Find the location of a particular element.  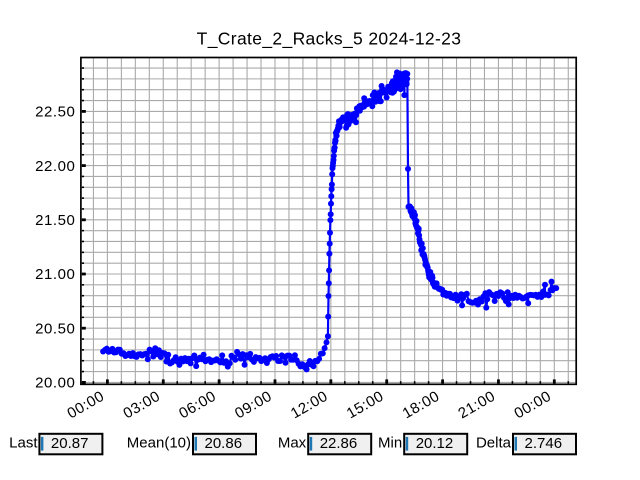

svg-text: 20.86 is located at coordinates (224, 443).